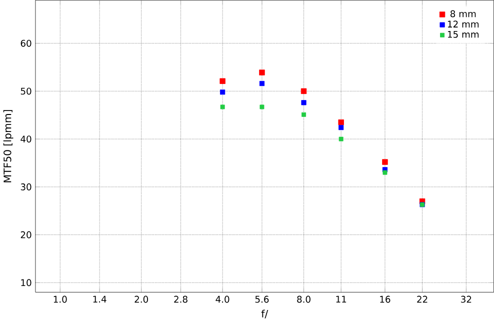 The image size is (494, 322). Describe the element at coordinates (463, 34) in the screenshot. I see `legend-label: 15 mm` at that location.